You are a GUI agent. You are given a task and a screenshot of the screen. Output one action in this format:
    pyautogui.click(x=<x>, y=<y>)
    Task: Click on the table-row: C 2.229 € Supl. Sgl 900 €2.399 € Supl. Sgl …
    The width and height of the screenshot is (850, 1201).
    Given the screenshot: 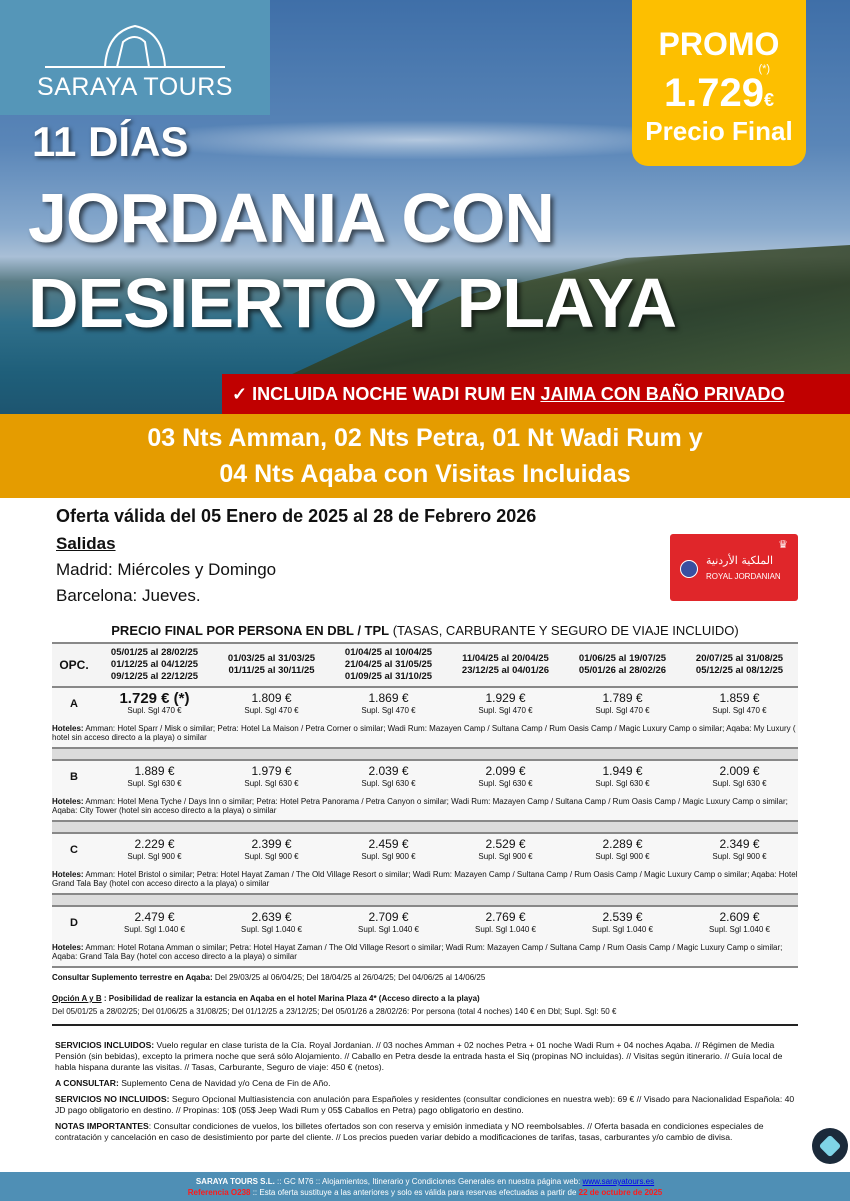 What is the action you would take?
    pyautogui.click(x=425, y=850)
    